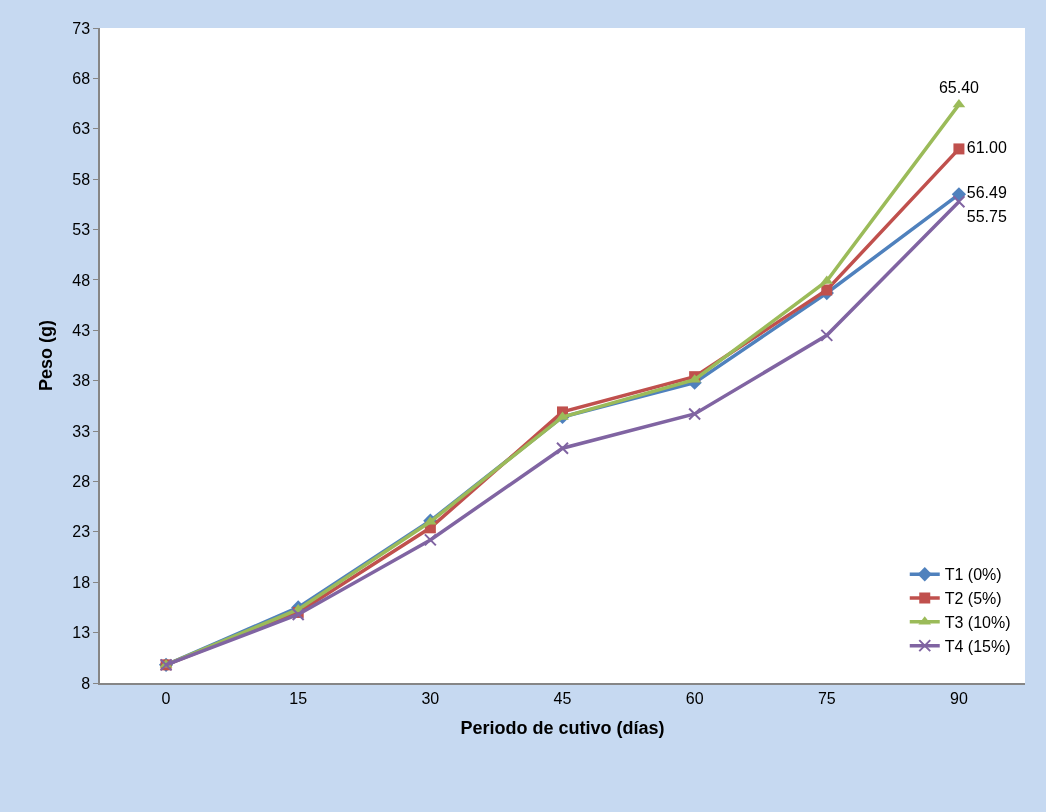 The image size is (1046, 812). I want to click on y-axis-title: Peso (g), so click(45, 355).